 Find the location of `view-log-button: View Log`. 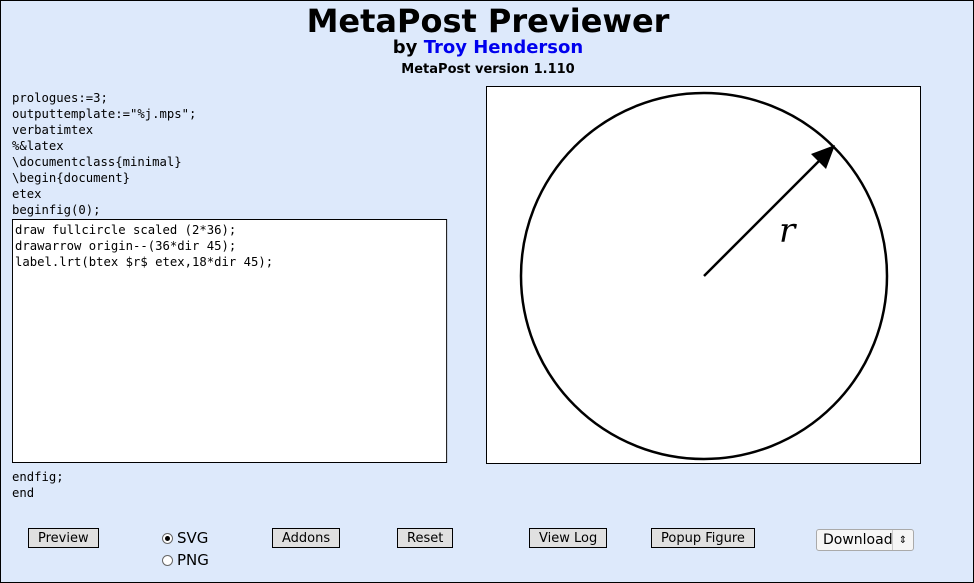

view-log-button: View Log is located at coordinates (568, 538).